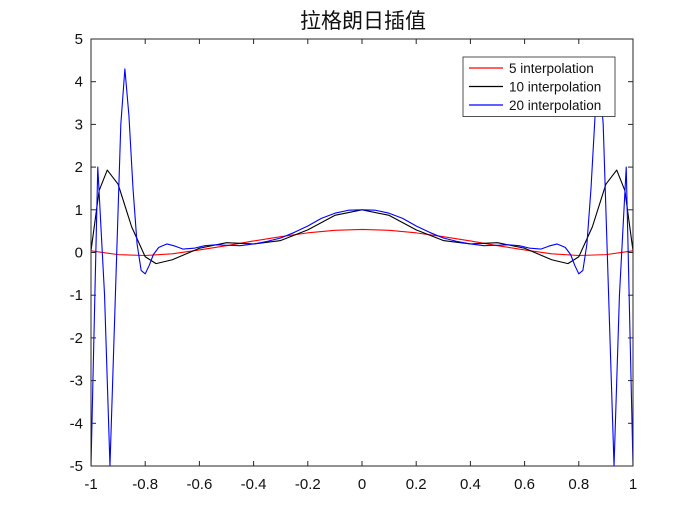 This screenshot has width=700, height=525. What do you see at coordinates (470, 484) in the screenshot?
I see `x-tick-label: 0.4` at bounding box center [470, 484].